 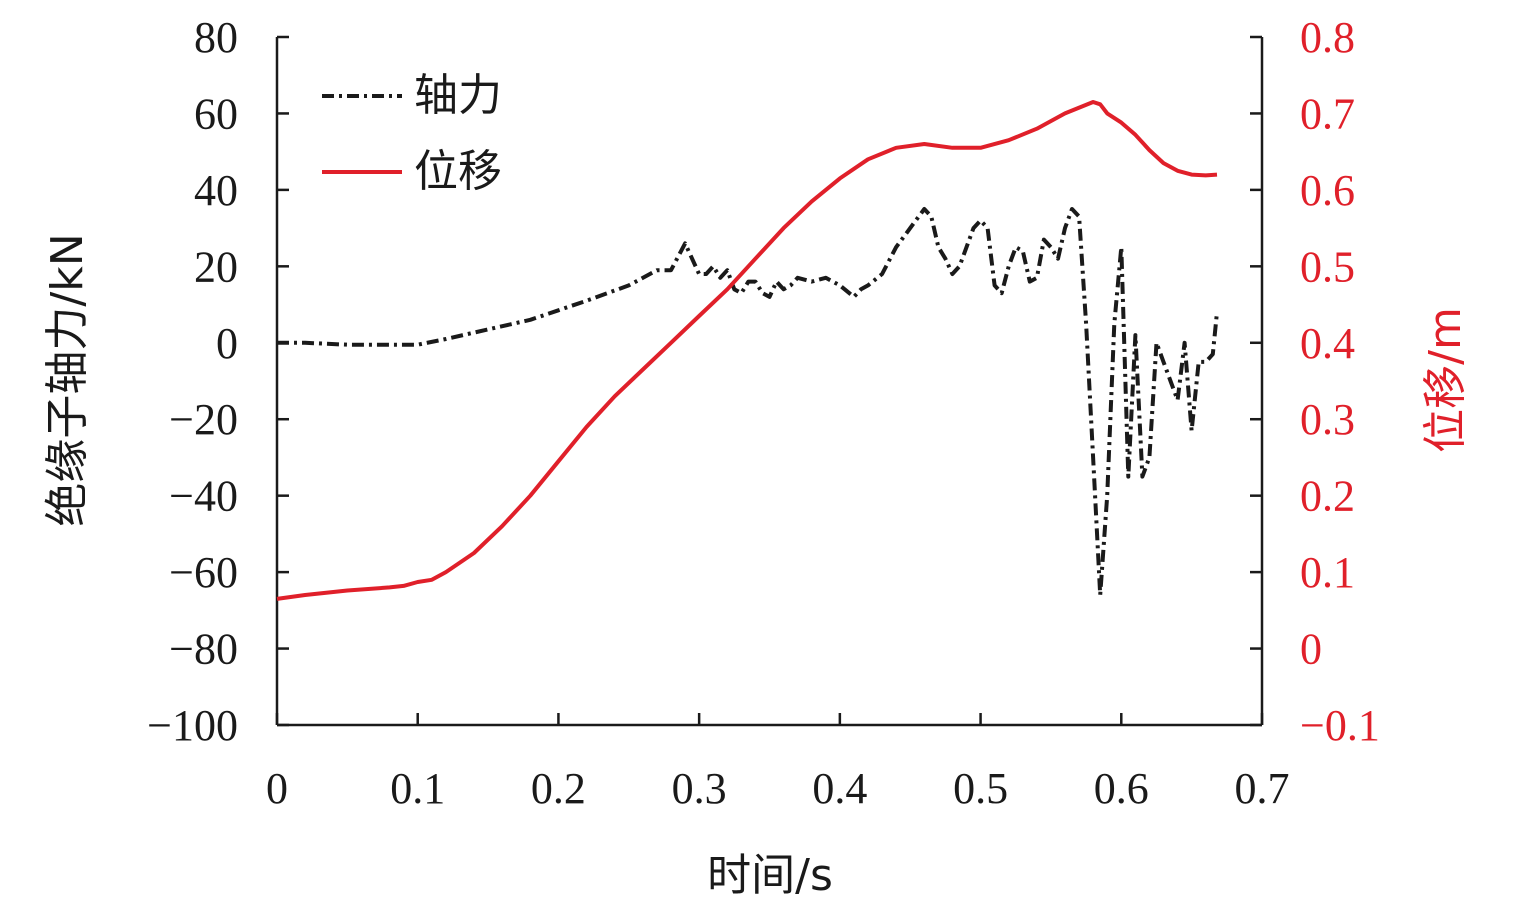 What do you see at coordinates (203, 572) in the screenshot?
I see `y-left-tick-label: −60` at bounding box center [203, 572].